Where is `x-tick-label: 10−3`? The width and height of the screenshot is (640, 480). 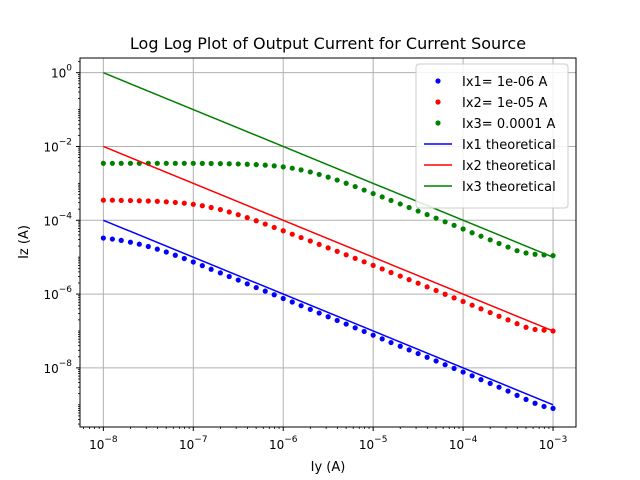 x-tick-label: 10−3 is located at coordinates (553, 443).